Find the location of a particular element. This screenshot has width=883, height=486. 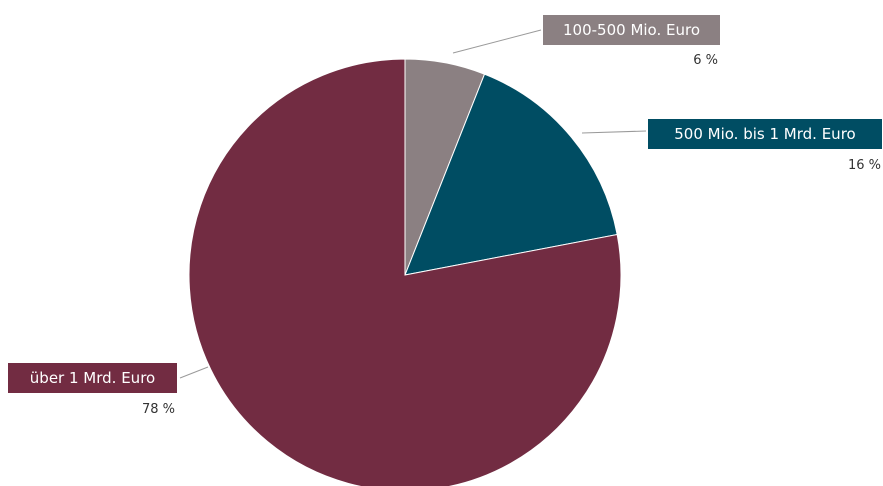

slice-label-3: über 1 Mrd. Euro is located at coordinates (92, 378).